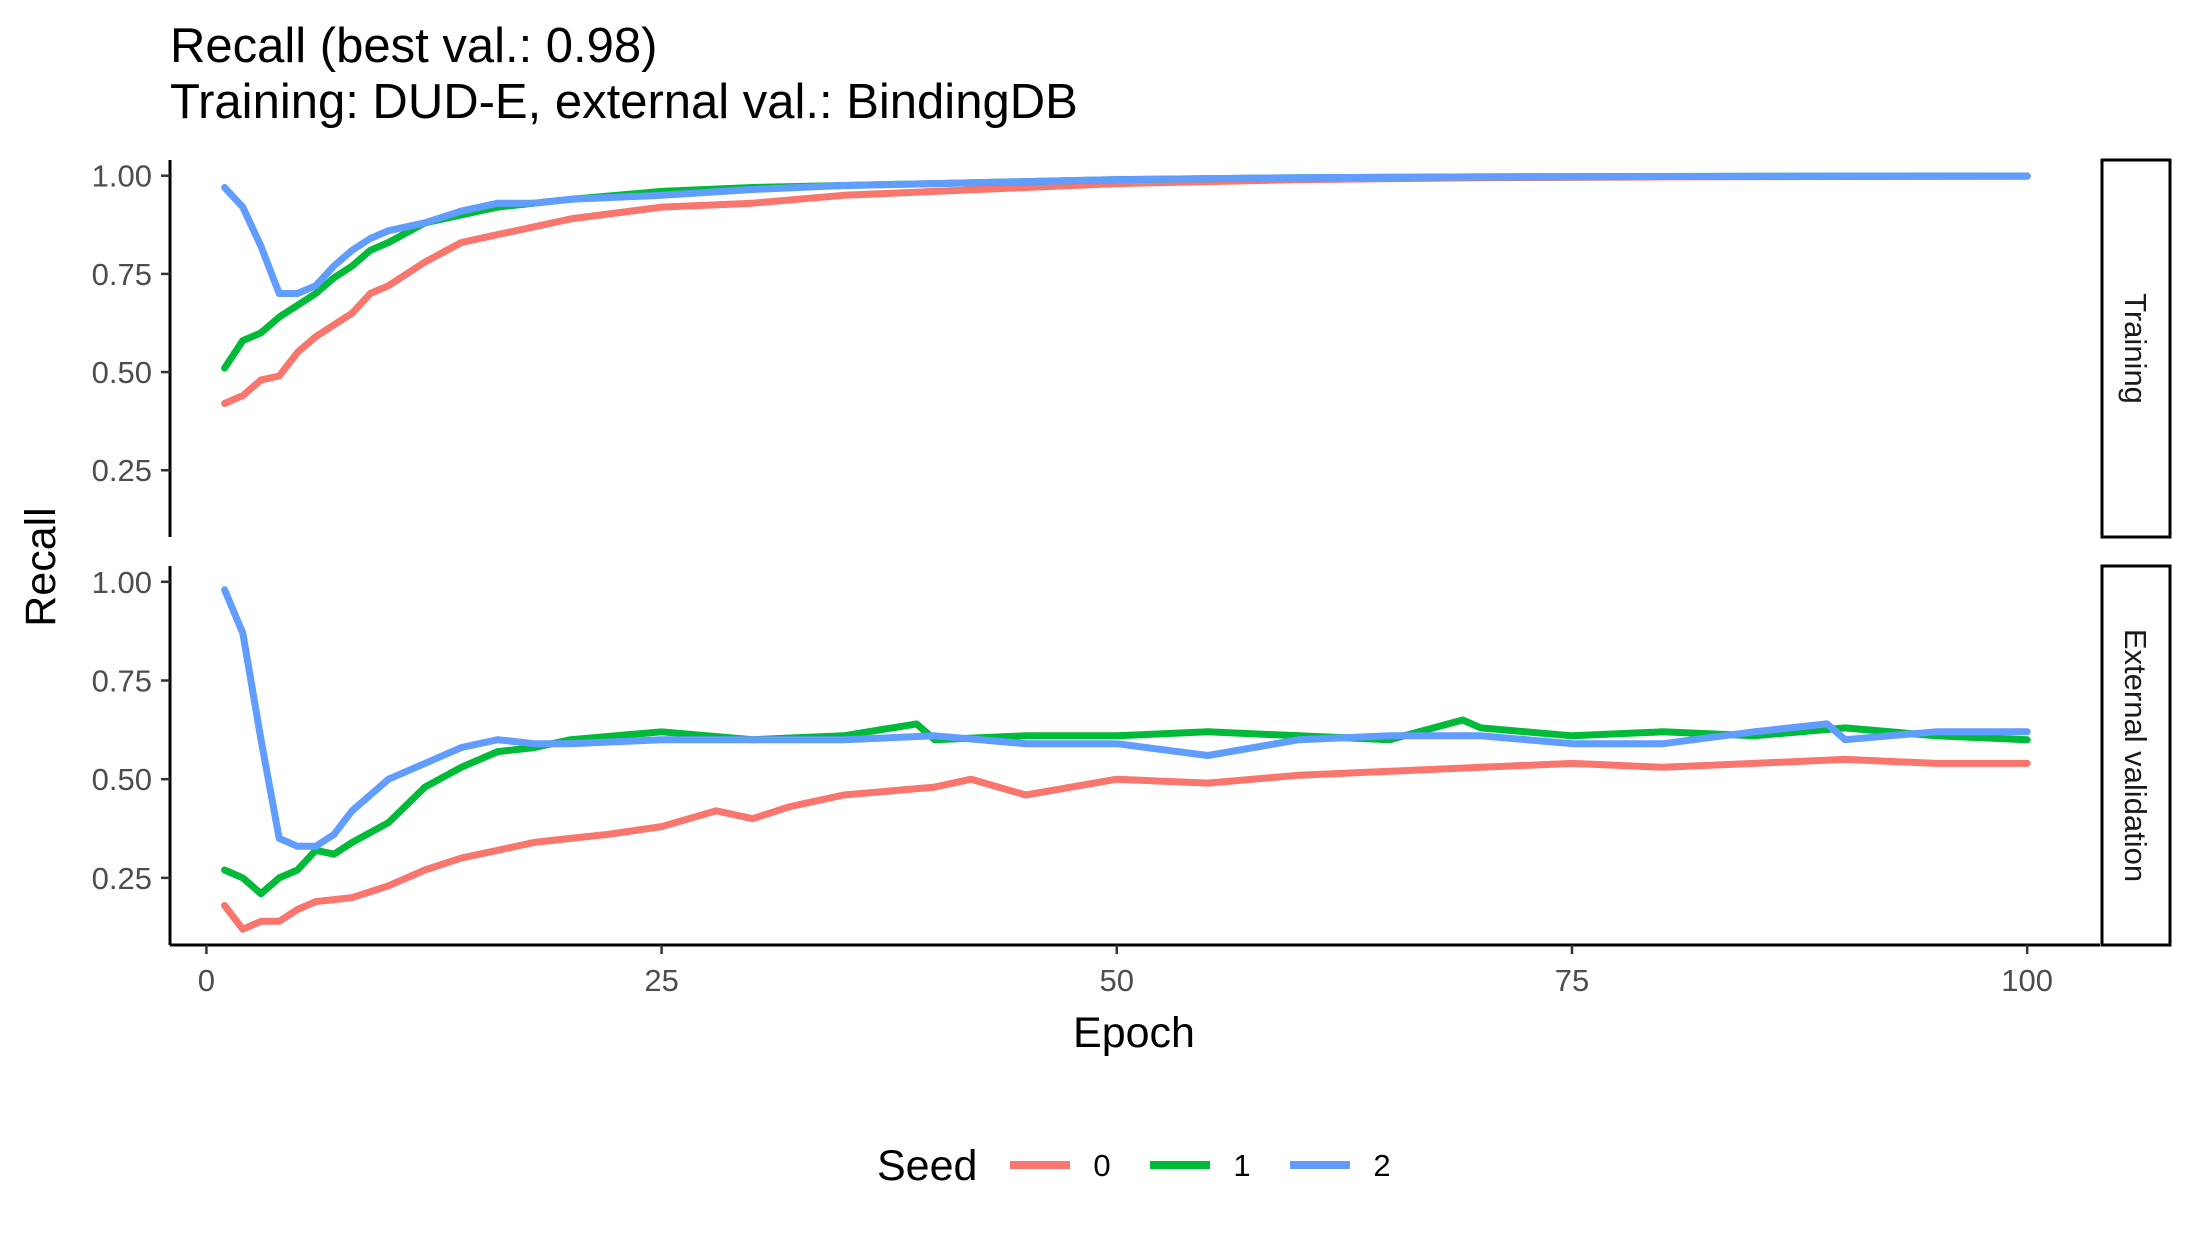  What do you see at coordinates (661, 980) in the screenshot?
I see `x-tick-label: 25` at bounding box center [661, 980].